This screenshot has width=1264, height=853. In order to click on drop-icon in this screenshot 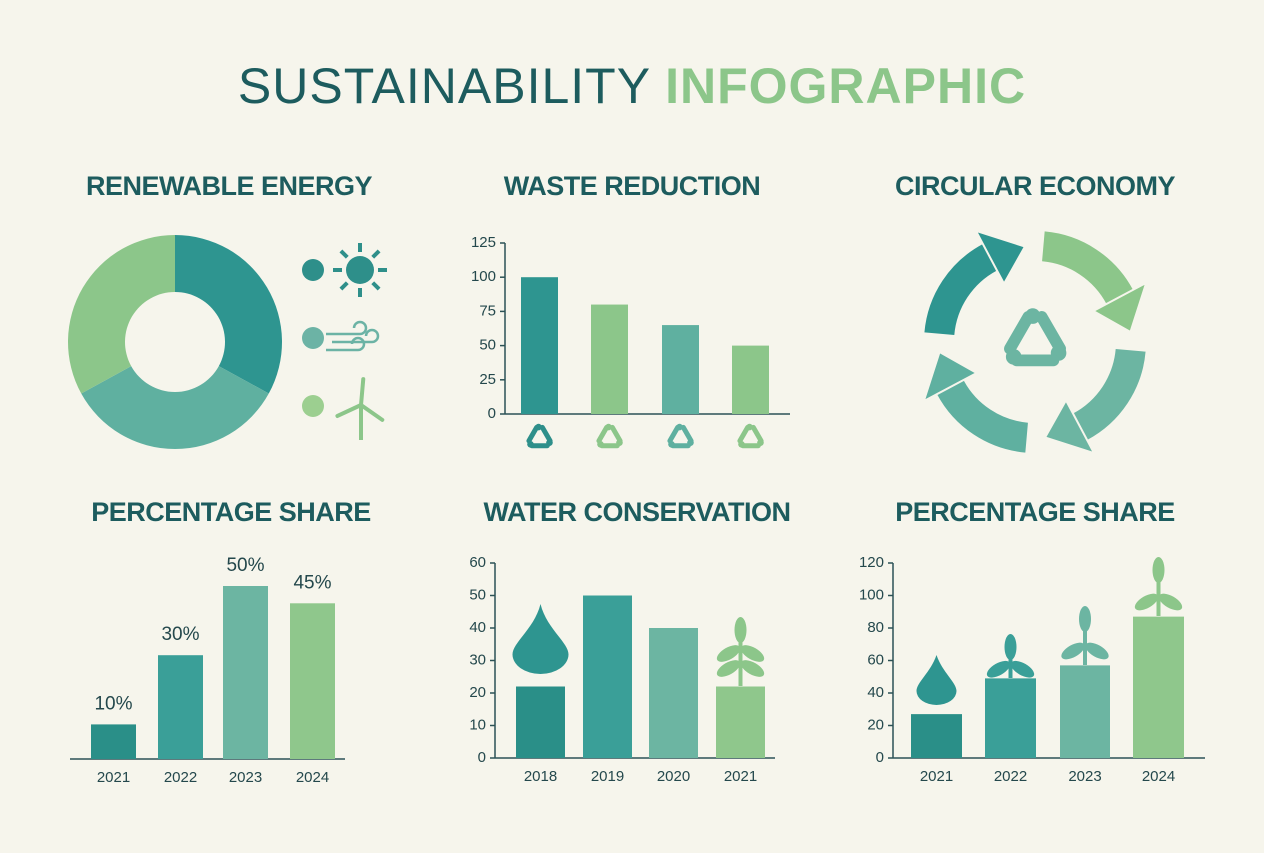, I will do `click(540, 639)`.